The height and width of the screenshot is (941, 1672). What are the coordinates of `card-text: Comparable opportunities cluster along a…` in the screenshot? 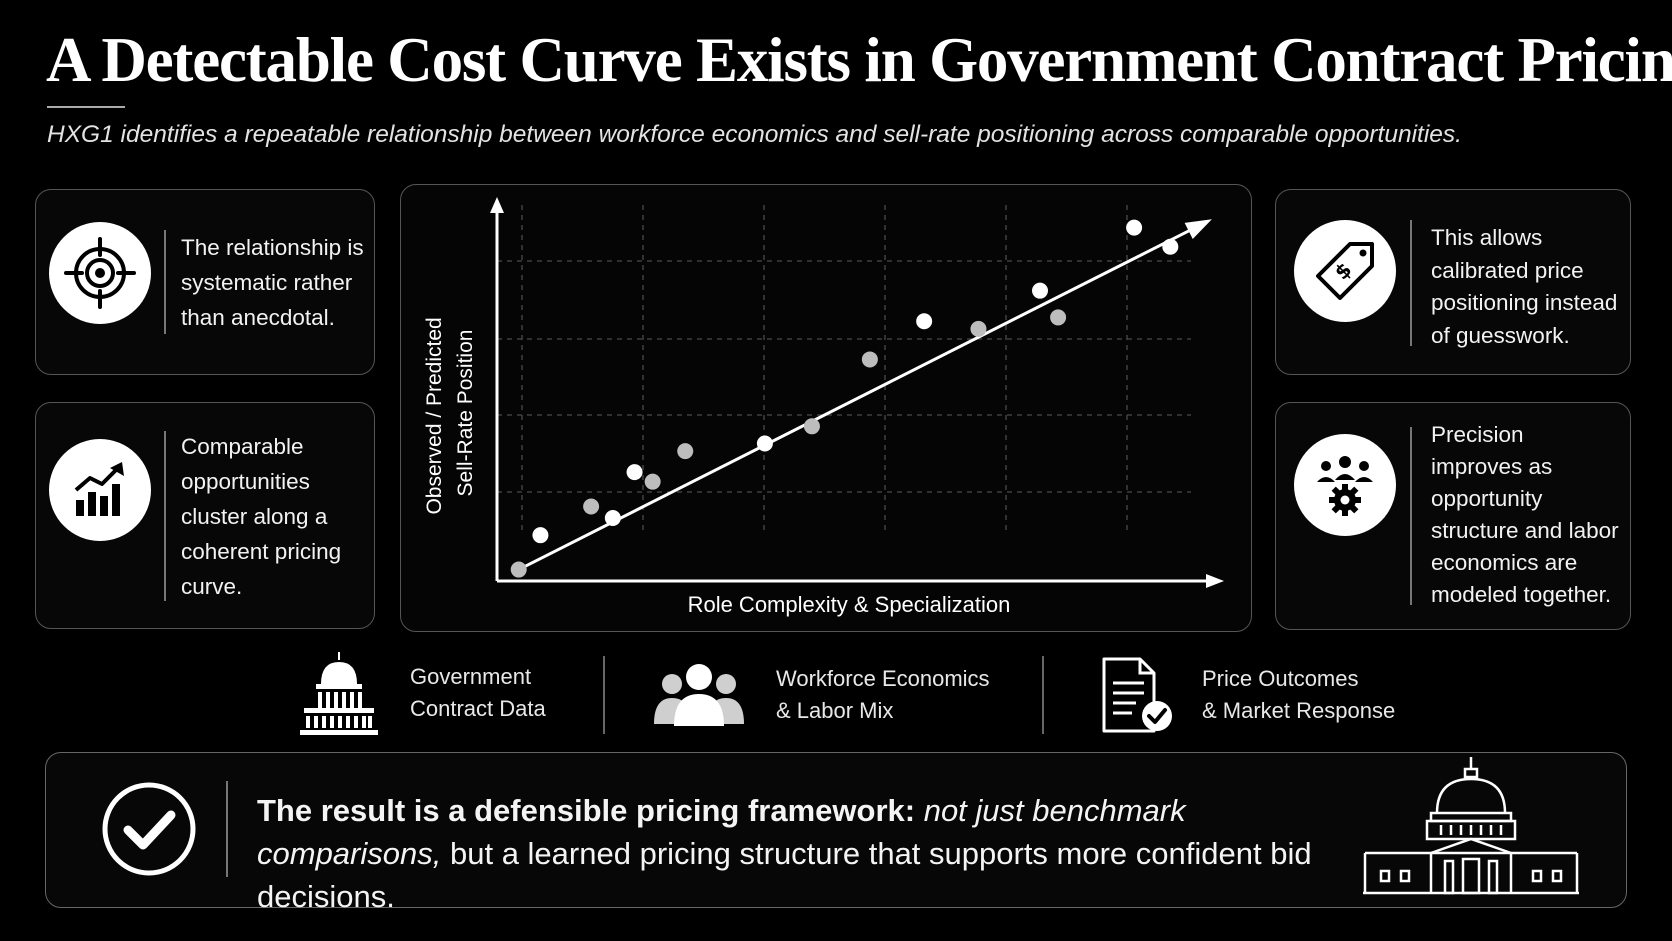 It's located at (261, 516).